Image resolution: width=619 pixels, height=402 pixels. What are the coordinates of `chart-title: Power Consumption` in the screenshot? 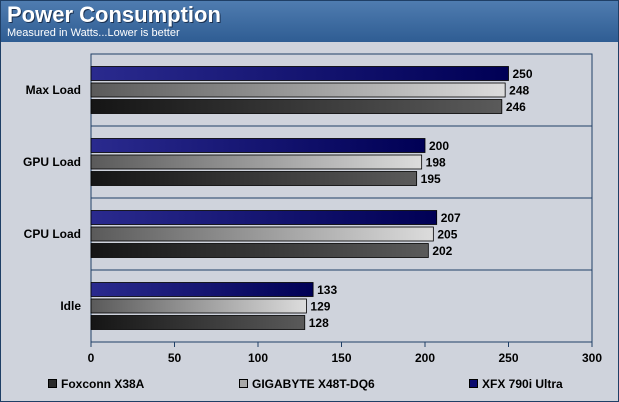 It's located at (114, 14).